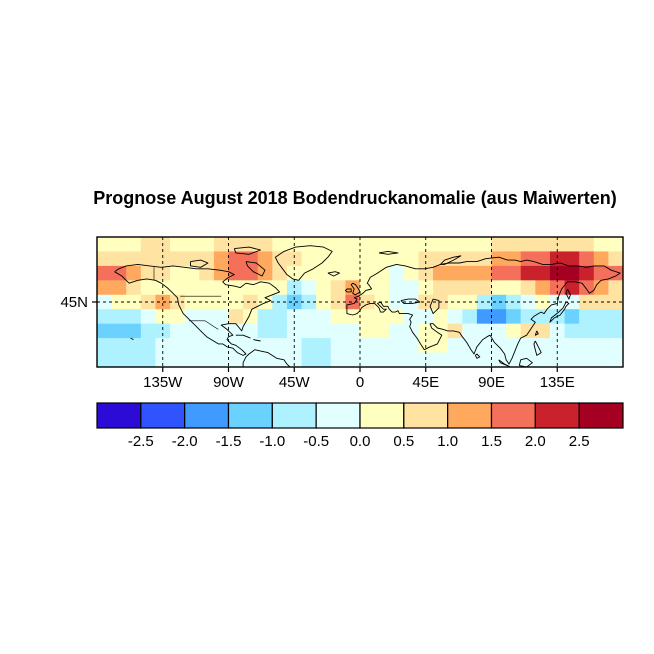 The height and width of the screenshot is (654, 654). I want to click on coastlines-layer, so click(367, 306).